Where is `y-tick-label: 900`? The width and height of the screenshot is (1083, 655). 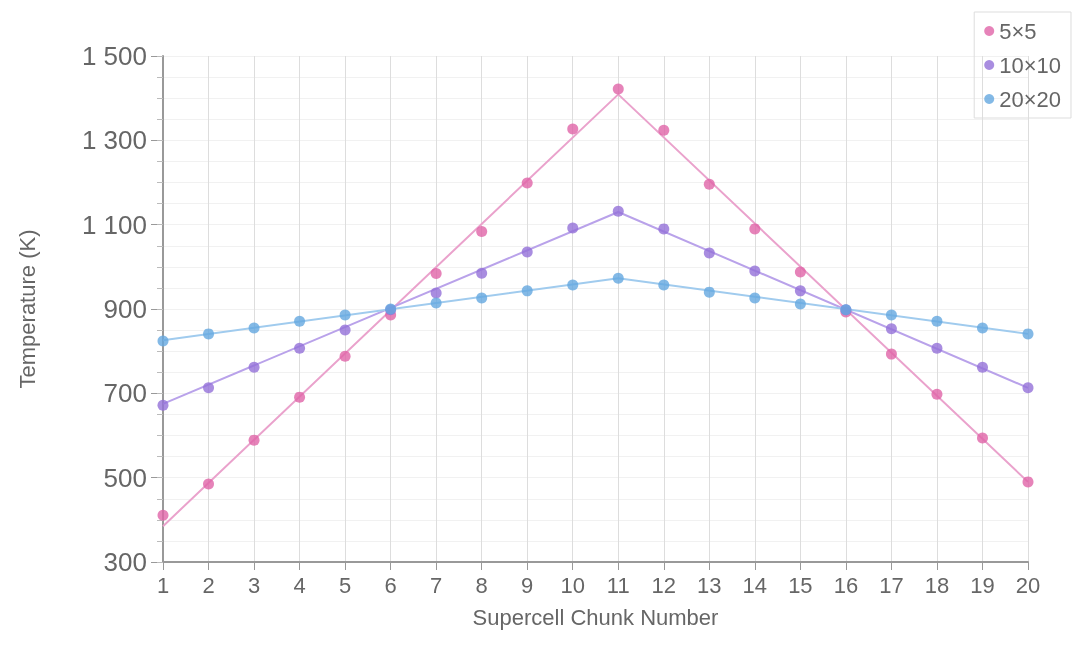 y-tick-label: 900 is located at coordinates (125, 309).